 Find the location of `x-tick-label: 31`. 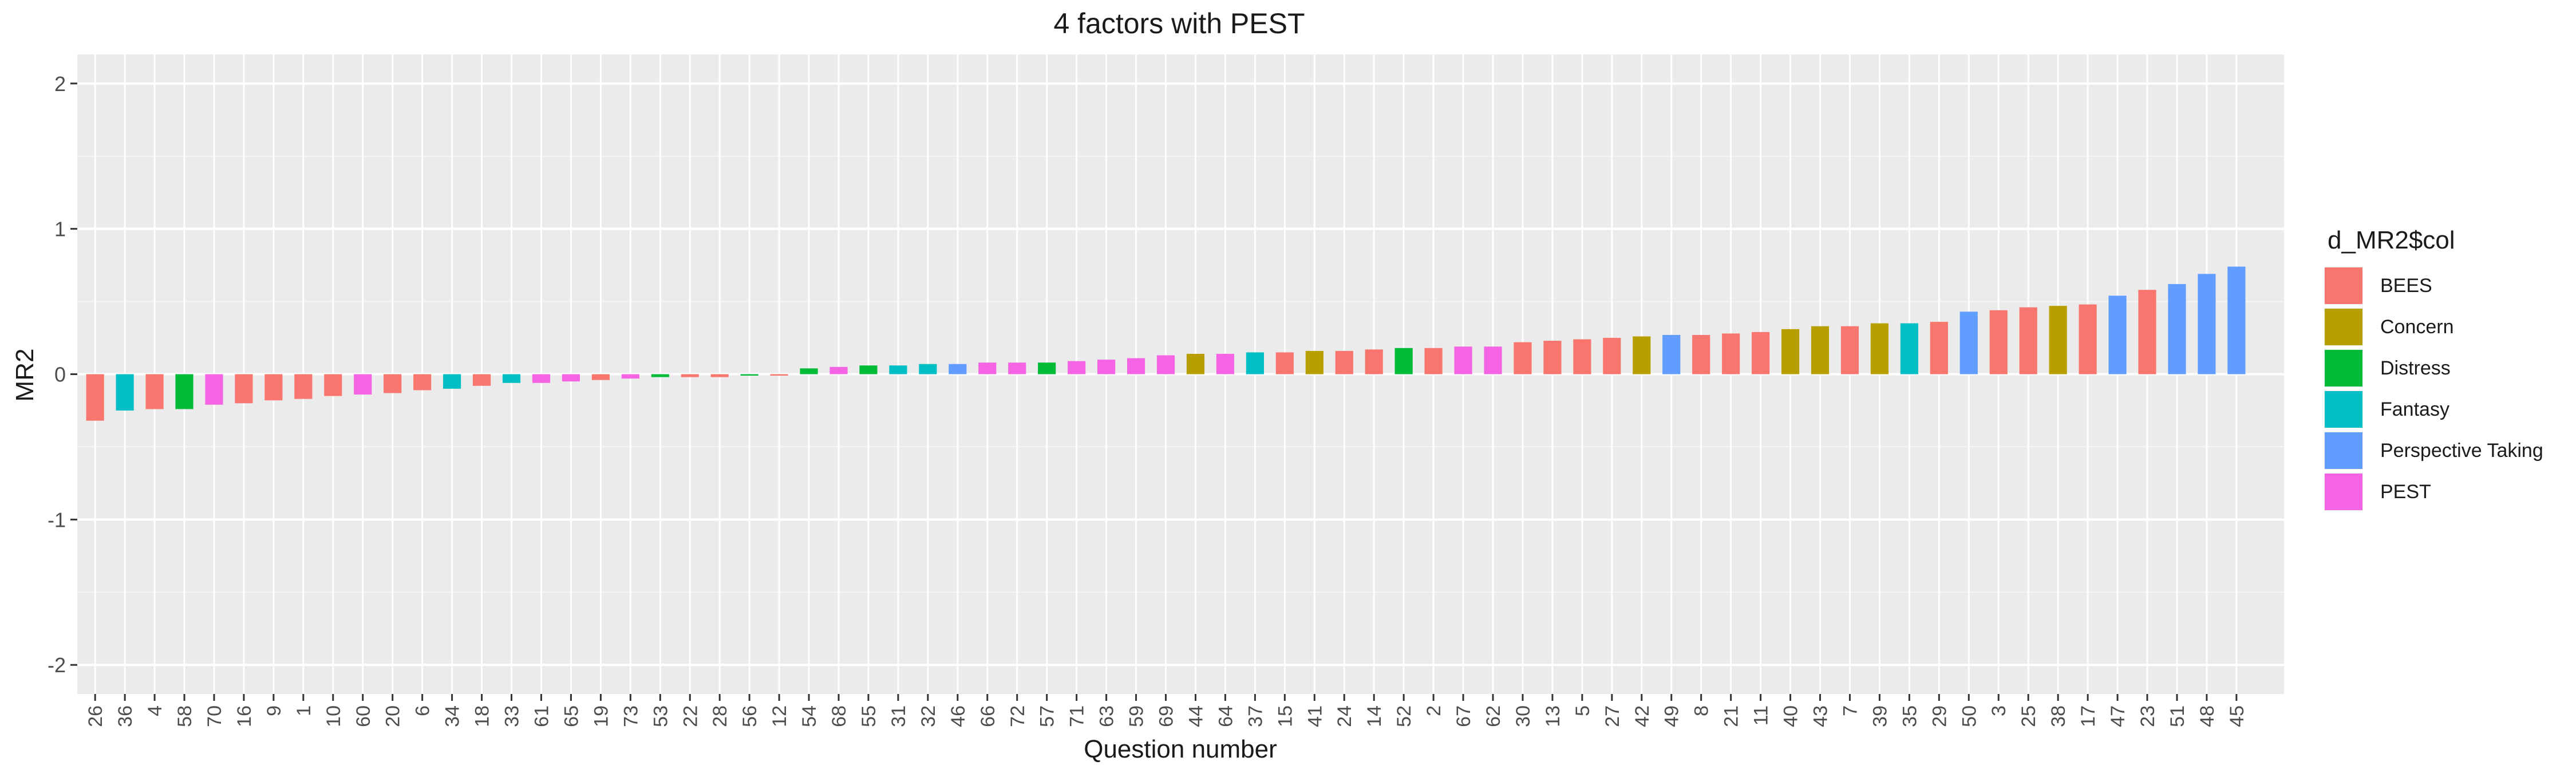

x-tick-label: 31 is located at coordinates (899, 716).